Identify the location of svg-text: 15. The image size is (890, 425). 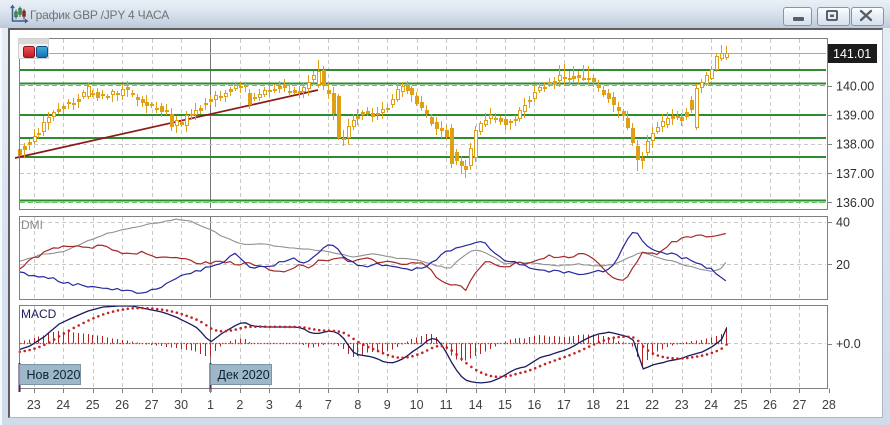
(505, 405).